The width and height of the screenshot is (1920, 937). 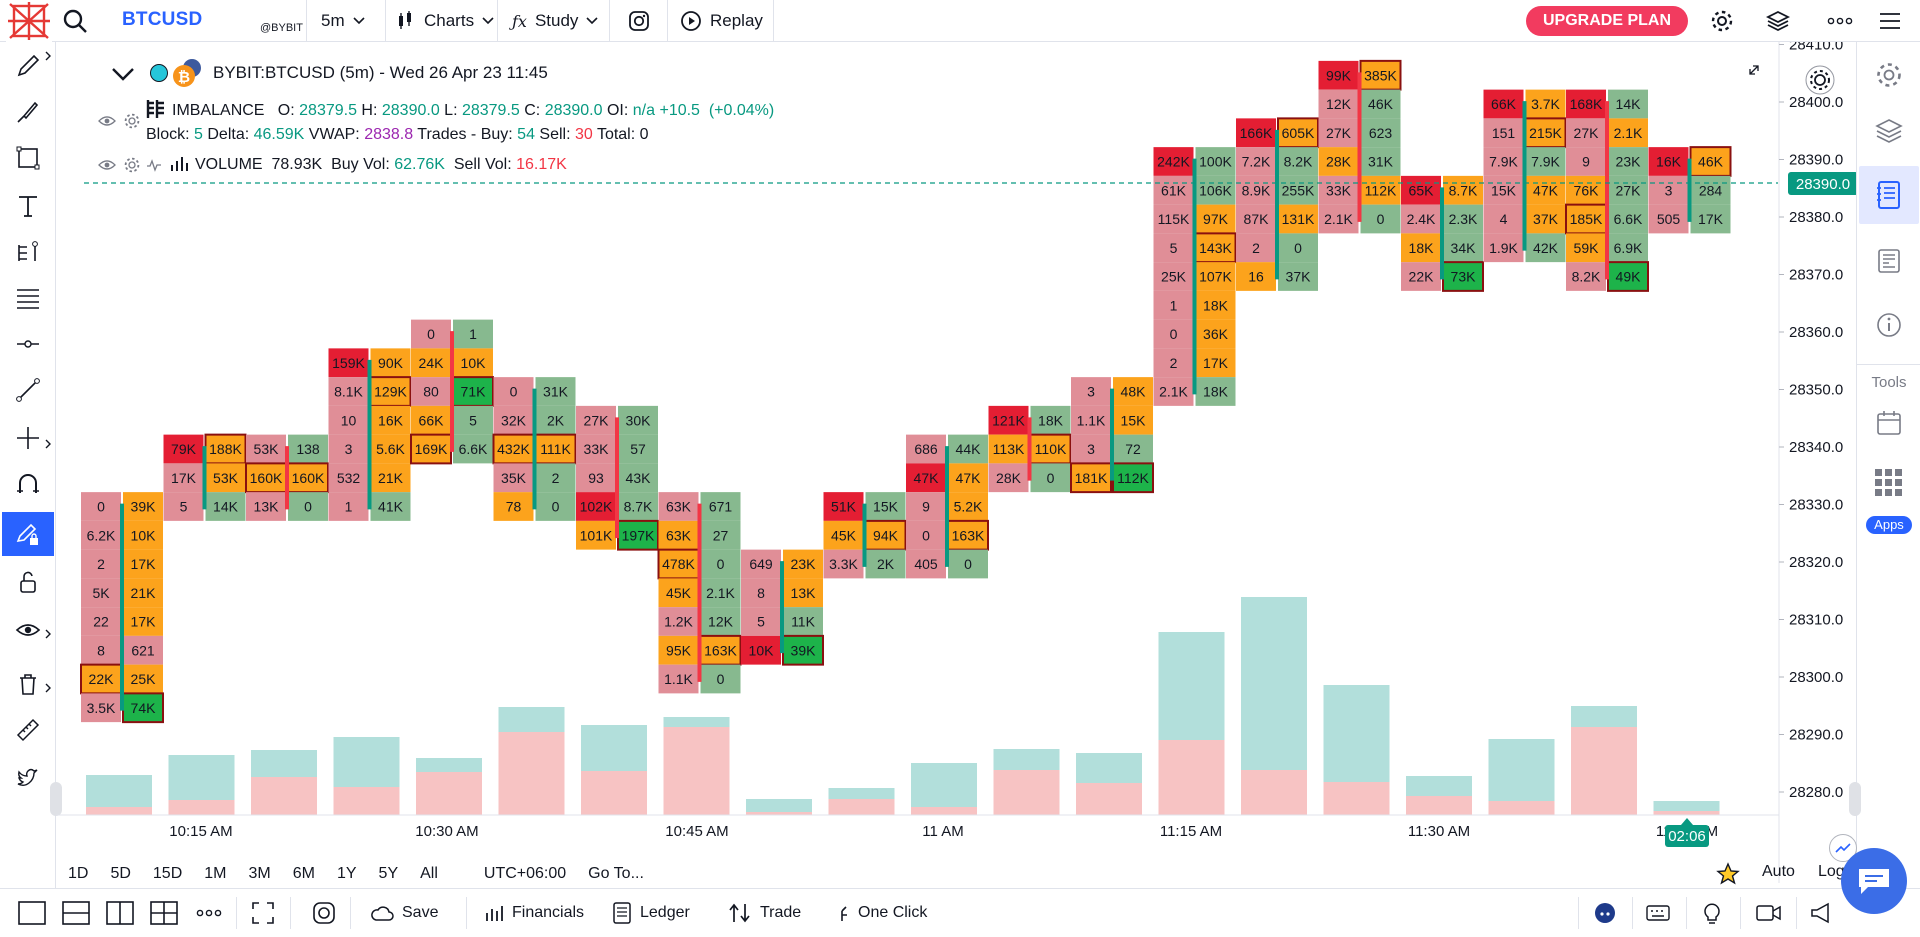 I want to click on symbol-name: BTCUSD, so click(x=162, y=19).